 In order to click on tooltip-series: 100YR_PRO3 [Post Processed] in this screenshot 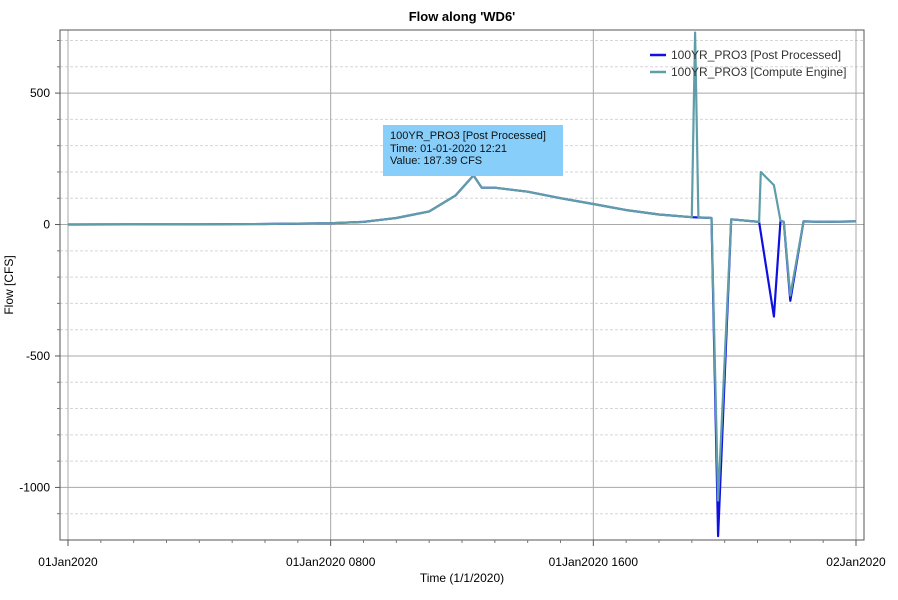, I will do `click(468, 136)`.